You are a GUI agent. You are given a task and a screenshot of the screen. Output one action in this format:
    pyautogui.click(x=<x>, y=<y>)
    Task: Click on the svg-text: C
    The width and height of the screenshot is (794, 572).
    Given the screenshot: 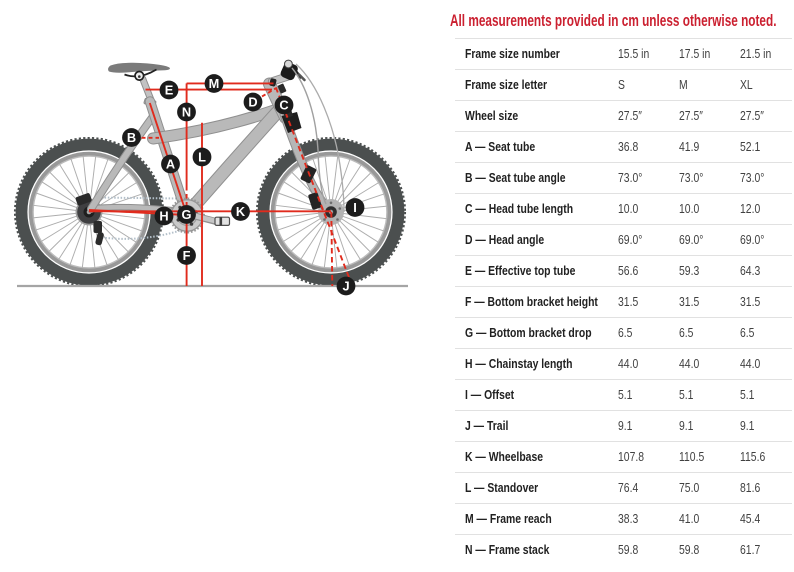 What is the action you would take?
    pyautogui.click(x=283, y=104)
    